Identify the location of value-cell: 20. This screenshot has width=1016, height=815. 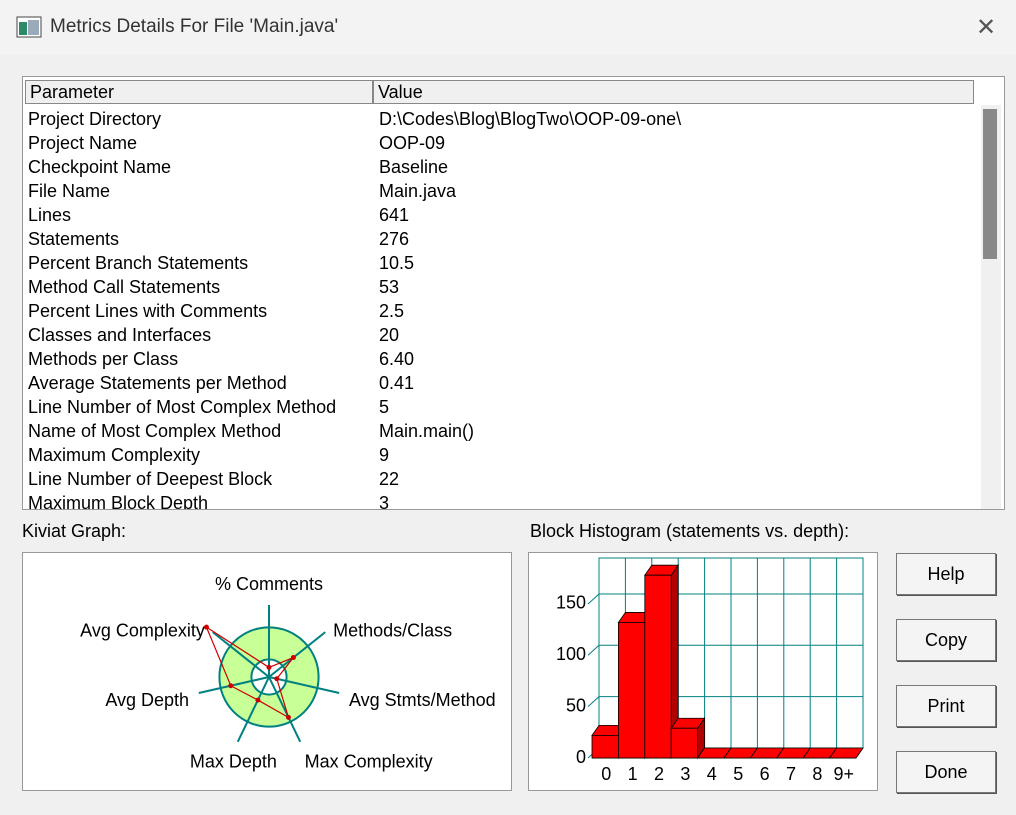
(389, 335).